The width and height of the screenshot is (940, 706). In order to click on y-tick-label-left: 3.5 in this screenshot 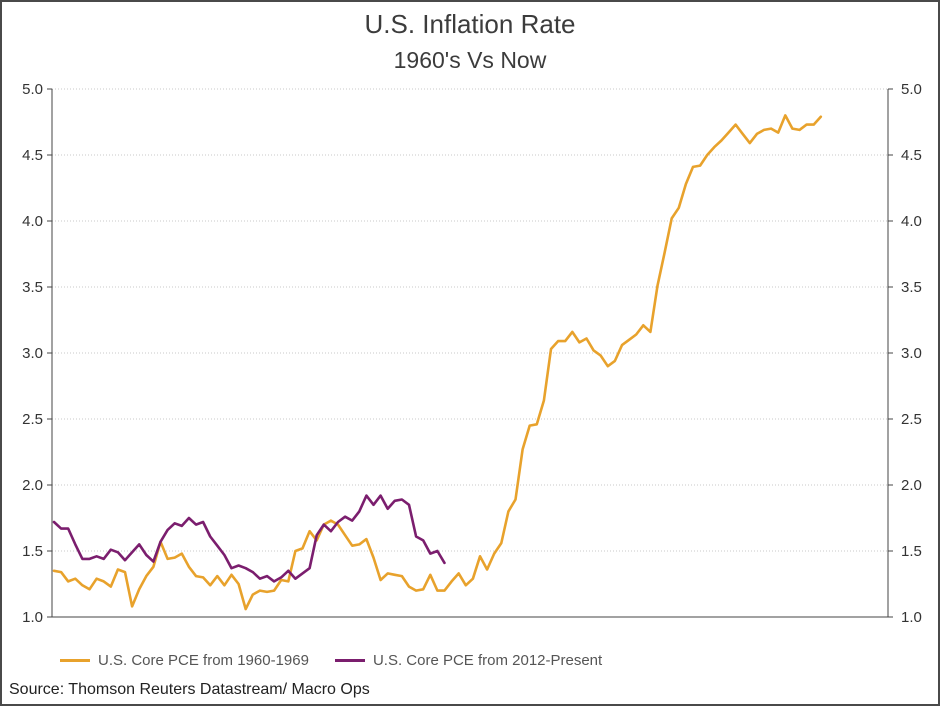, I will do `click(32, 287)`.